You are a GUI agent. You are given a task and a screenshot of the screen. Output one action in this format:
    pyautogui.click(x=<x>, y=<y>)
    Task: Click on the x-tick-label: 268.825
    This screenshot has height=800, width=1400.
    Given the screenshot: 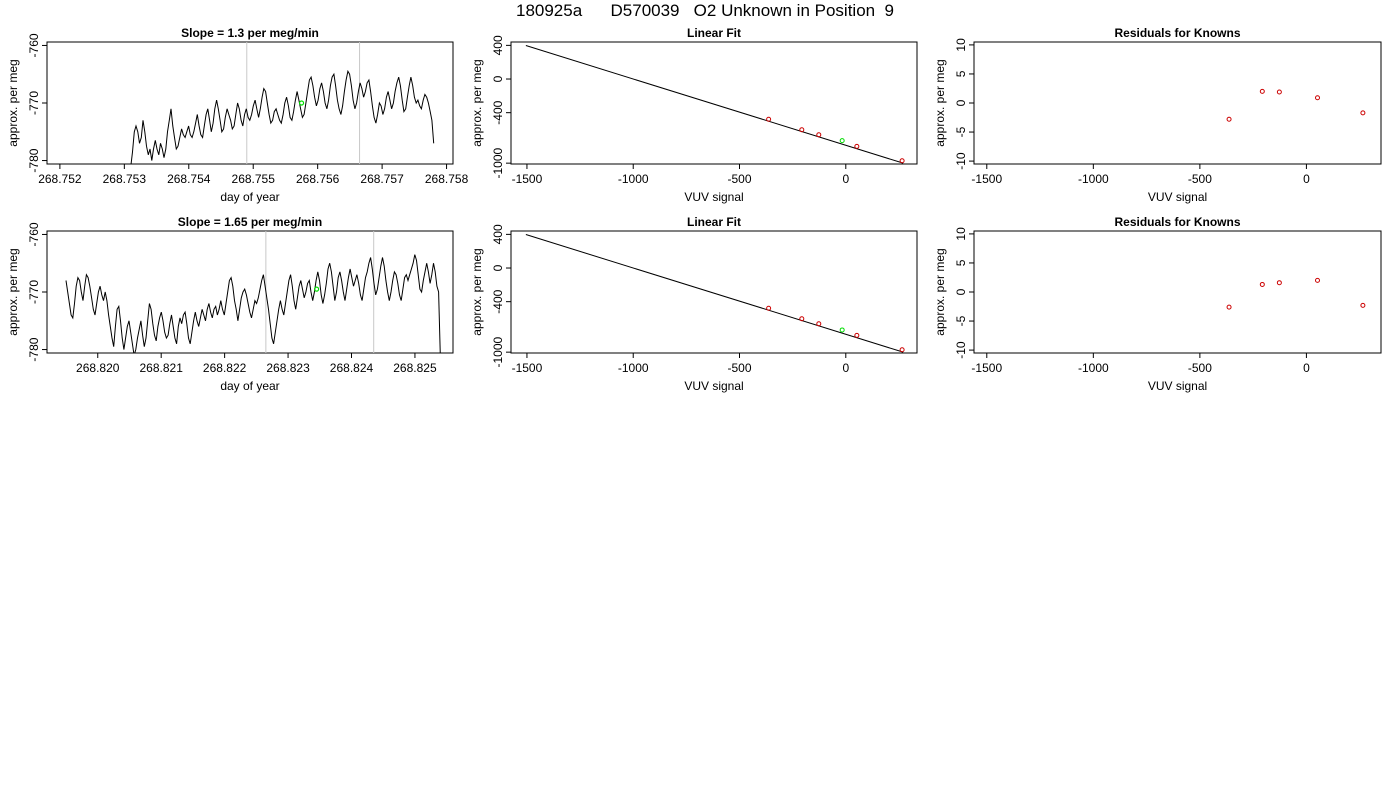 What is the action you would take?
    pyautogui.click(x=415, y=368)
    